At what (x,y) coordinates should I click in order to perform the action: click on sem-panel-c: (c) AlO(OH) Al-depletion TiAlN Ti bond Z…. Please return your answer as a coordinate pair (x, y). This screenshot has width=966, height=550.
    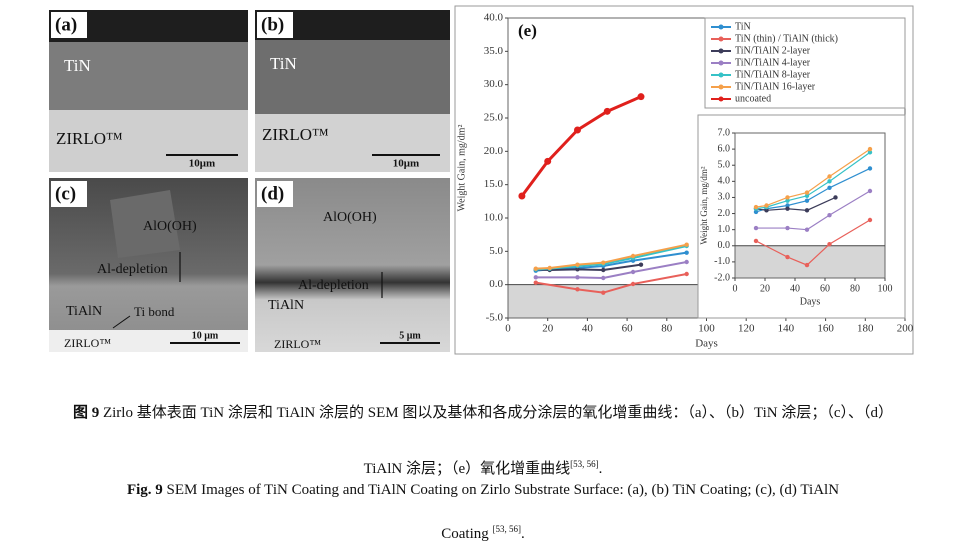
    Looking at the image, I should click on (148, 265).